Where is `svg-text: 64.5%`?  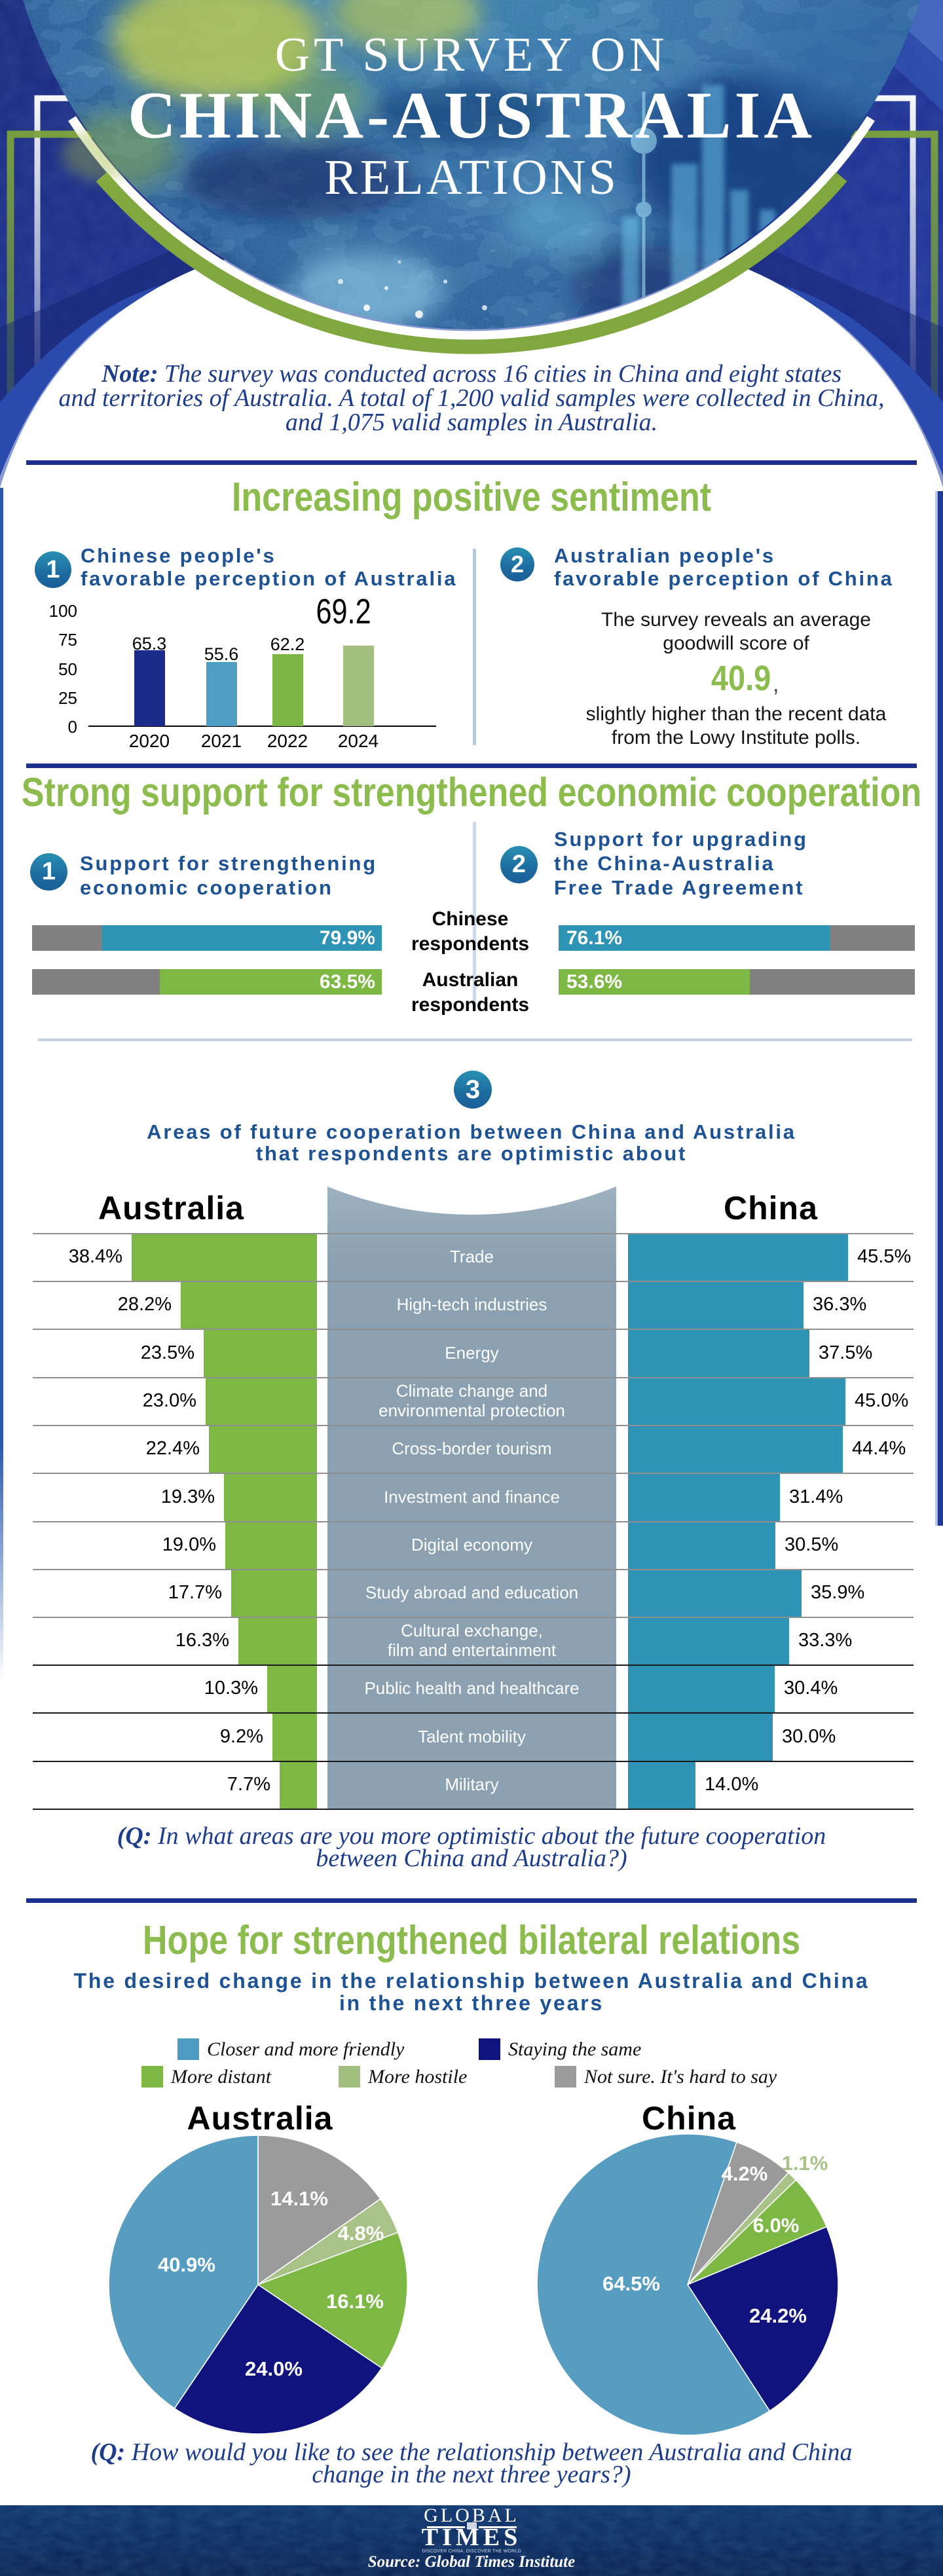
svg-text: 64.5% is located at coordinates (631, 2283).